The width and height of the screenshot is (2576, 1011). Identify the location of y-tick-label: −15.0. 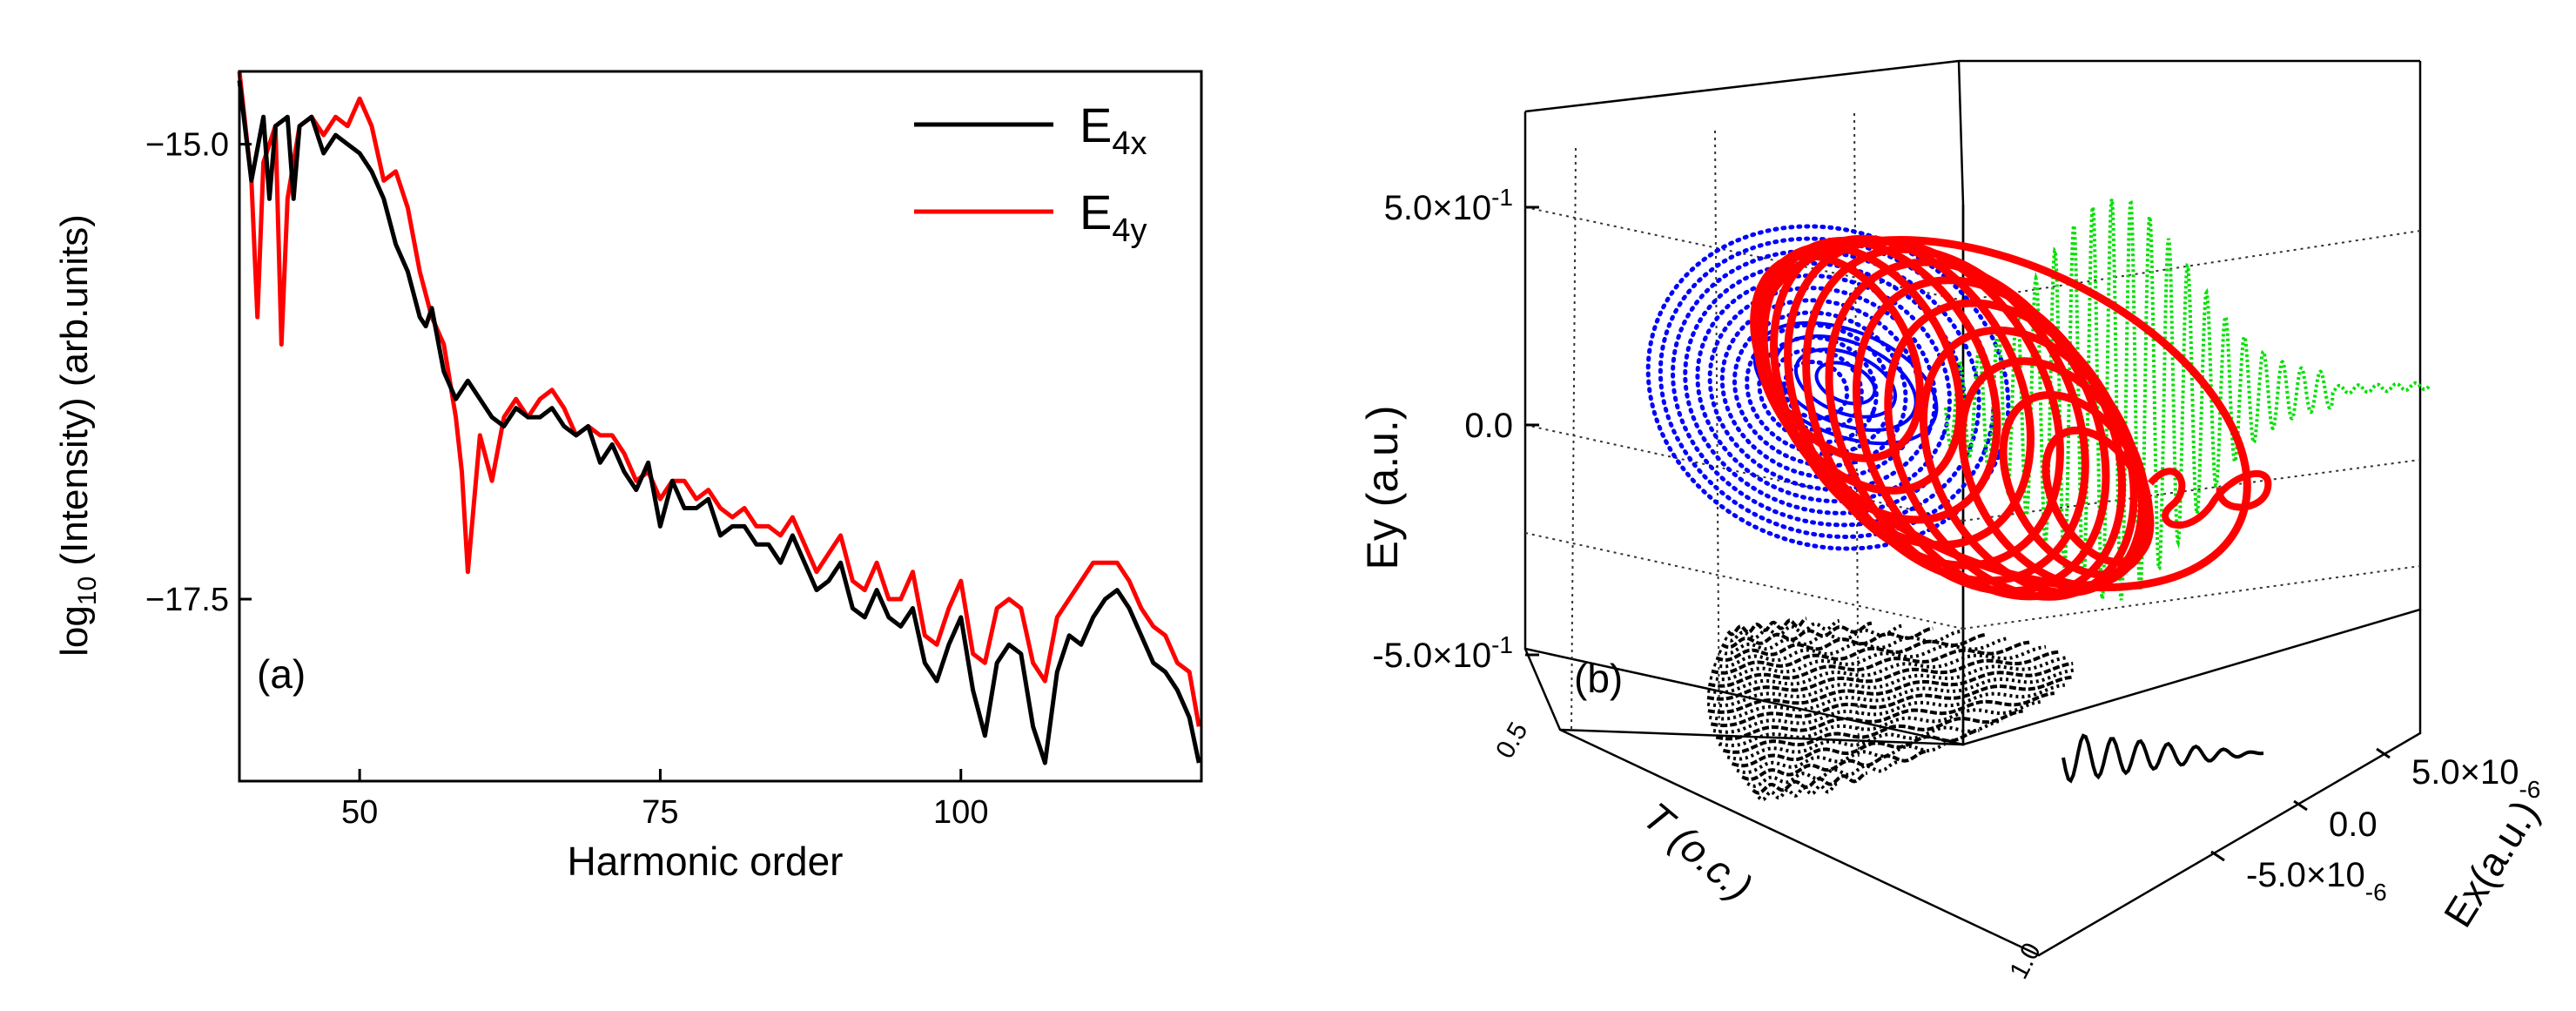
(187, 145).